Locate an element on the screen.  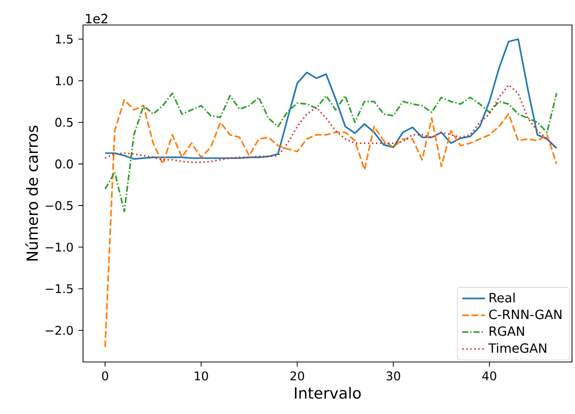
text: 1e2 is located at coordinates (97, 19).